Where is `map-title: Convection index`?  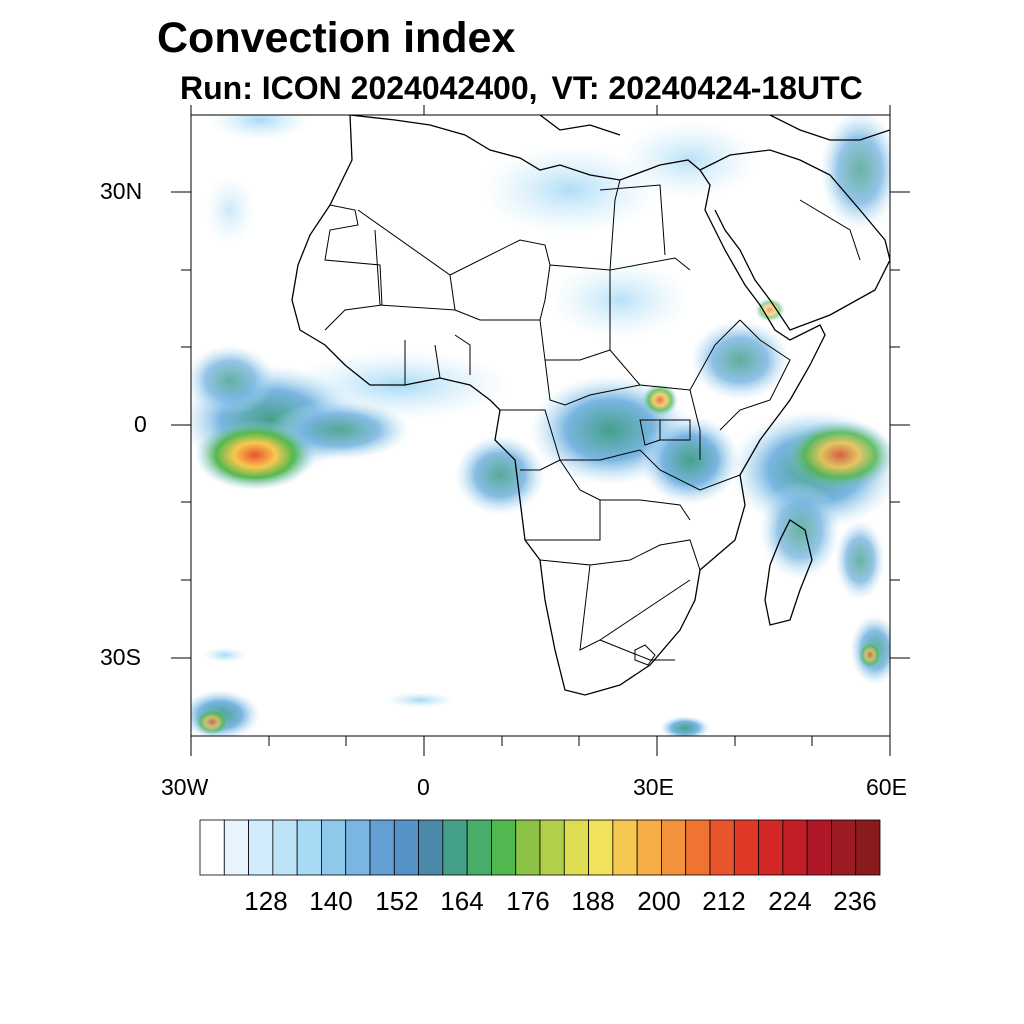
map-title: Convection index is located at coordinates (336, 38).